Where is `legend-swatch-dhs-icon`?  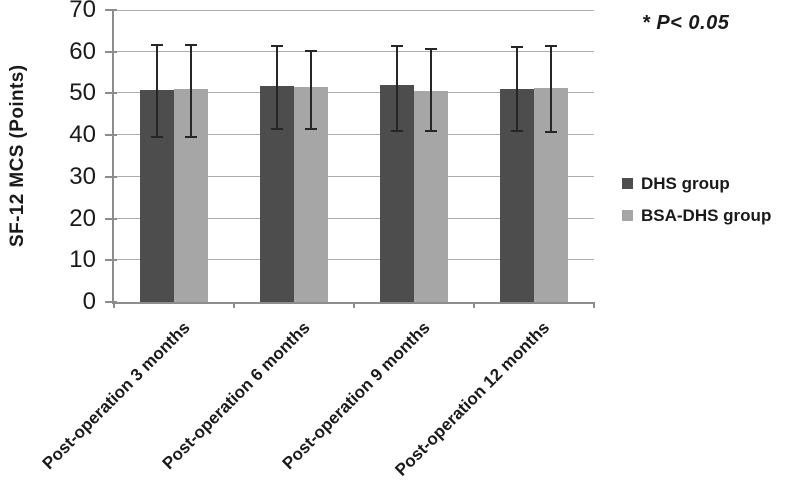 legend-swatch-dhs-icon is located at coordinates (627, 183).